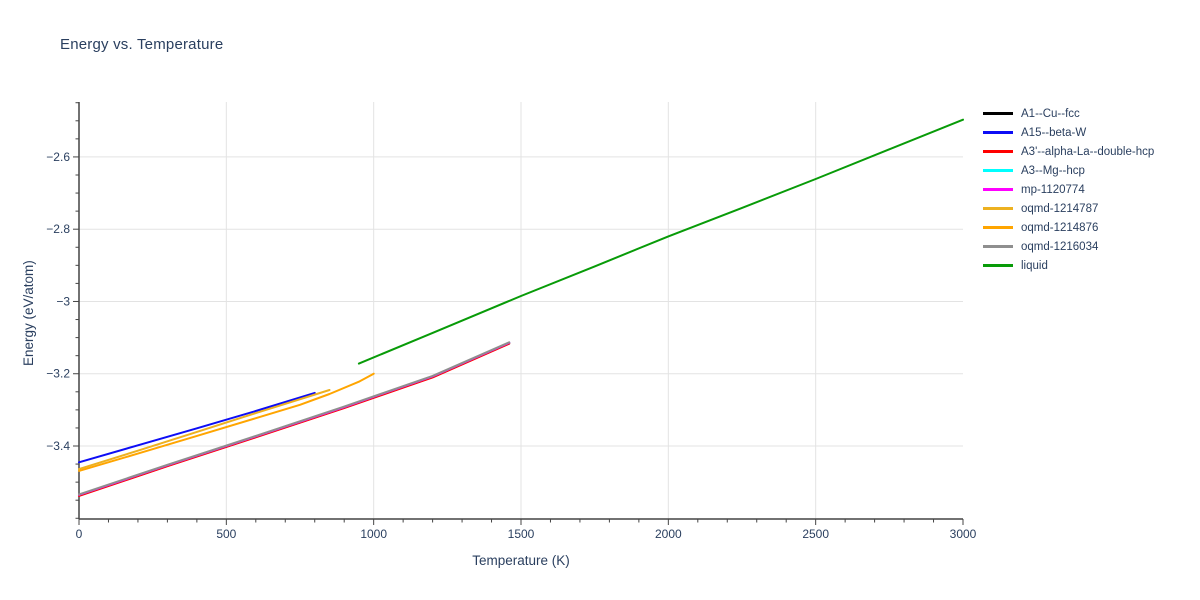 This screenshot has width=1200, height=600. What do you see at coordinates (1034, 265) in the screenshot?
I see `legend-label: liquid` at bounding box center [1034, 265].